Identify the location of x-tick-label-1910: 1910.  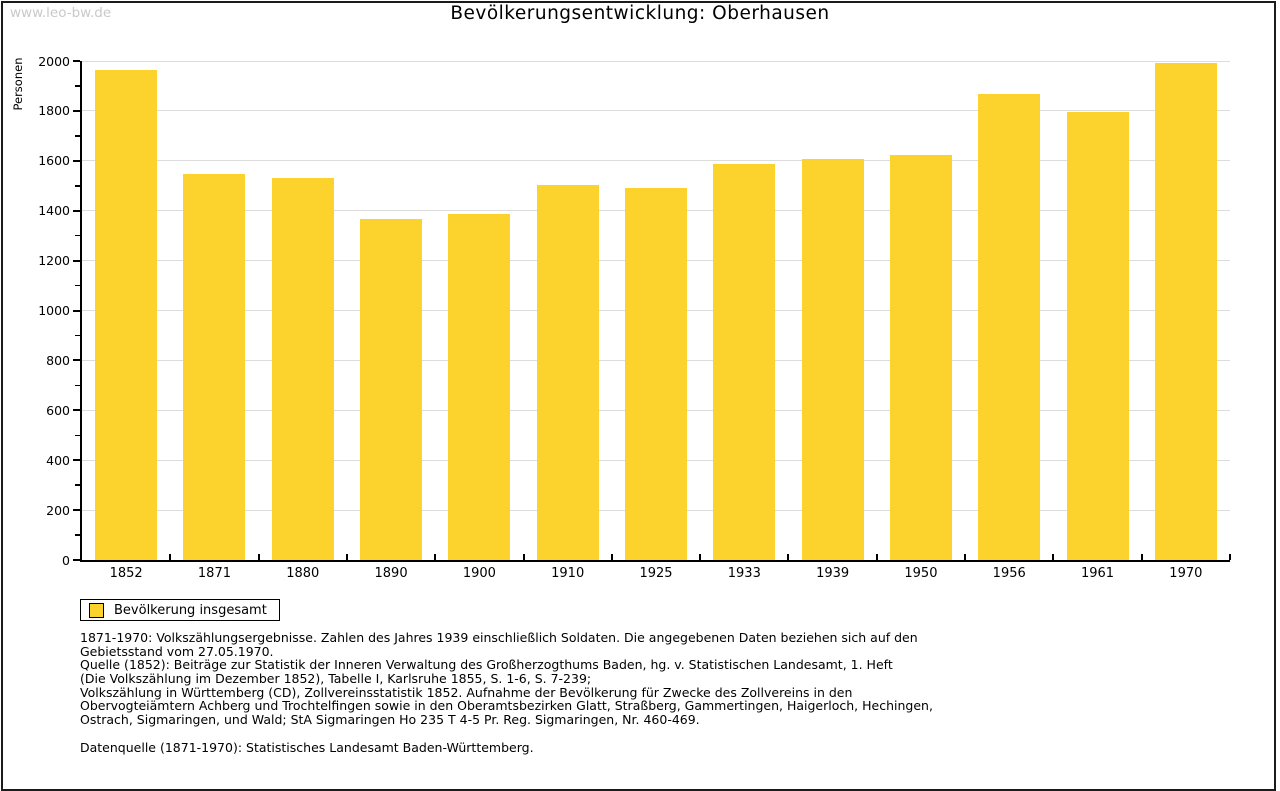
(568, 573).